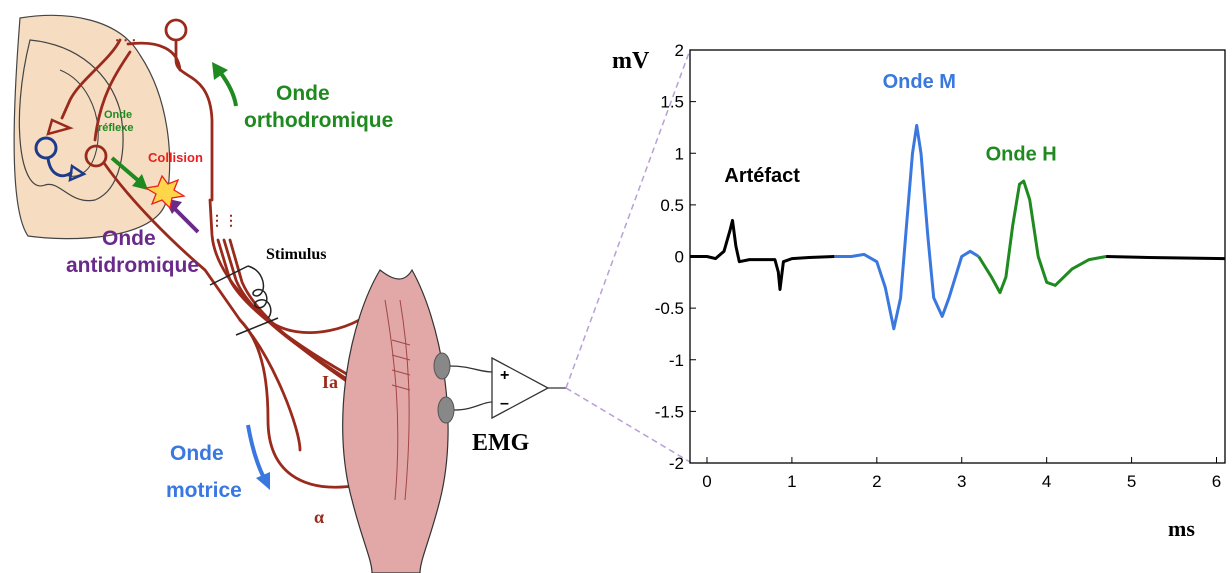 The height and width of the screenshot is (573, 1232). Describe the element at coordinates (672, 205) in the screenshot. I see `y-tick-label: 0.5` at that location.